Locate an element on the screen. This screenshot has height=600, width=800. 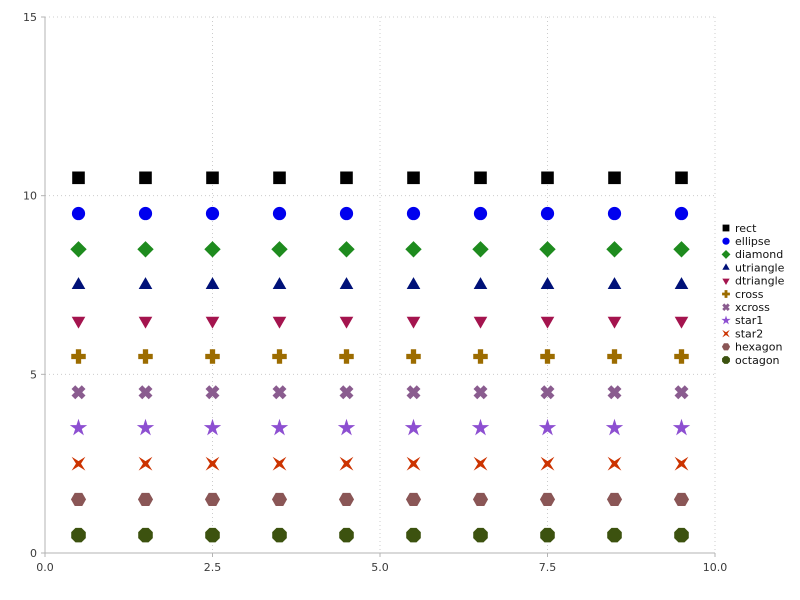
legend-marker-hexagon is located at coordinates (726, 347).